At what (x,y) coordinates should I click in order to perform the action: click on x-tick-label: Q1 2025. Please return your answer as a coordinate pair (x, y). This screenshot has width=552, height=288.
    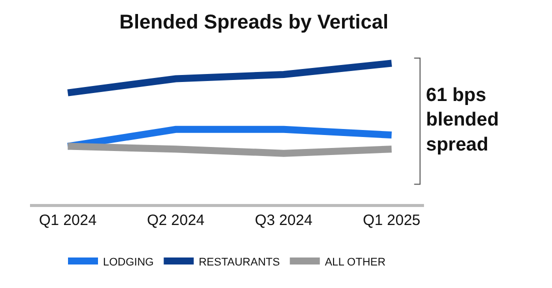
    Looking at the image, I should click on (391, 220).